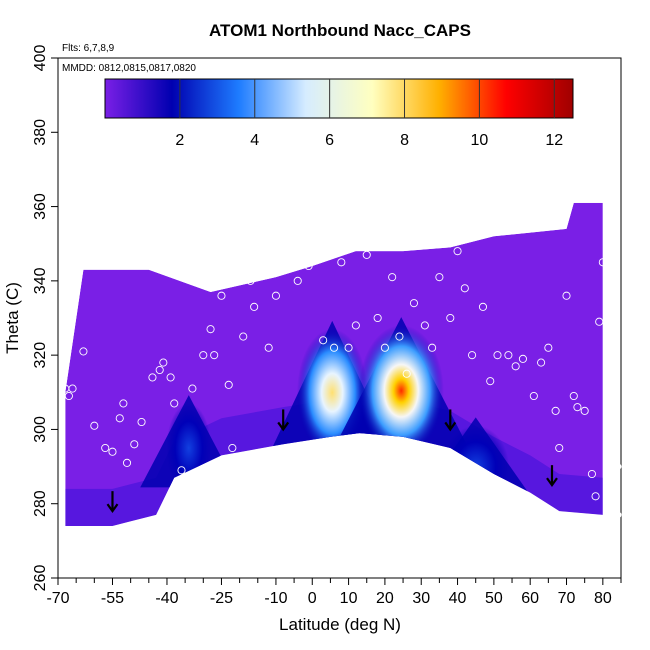  Describe the element at coordinates (340, 30) in the screenshot. I see `chart-title: ATOM1 Northbound Nacc_CAPS` at that location.